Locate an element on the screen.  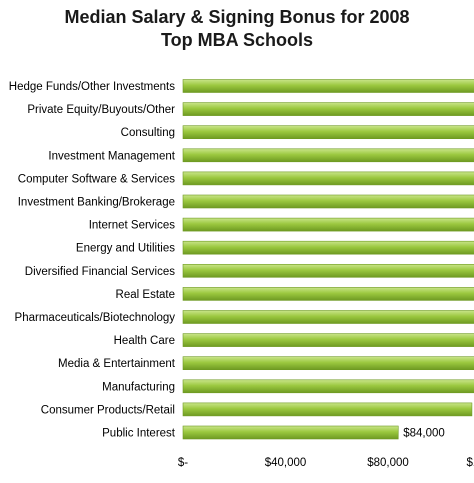
category-label: Investment Management is located at coordinates (111, 156).